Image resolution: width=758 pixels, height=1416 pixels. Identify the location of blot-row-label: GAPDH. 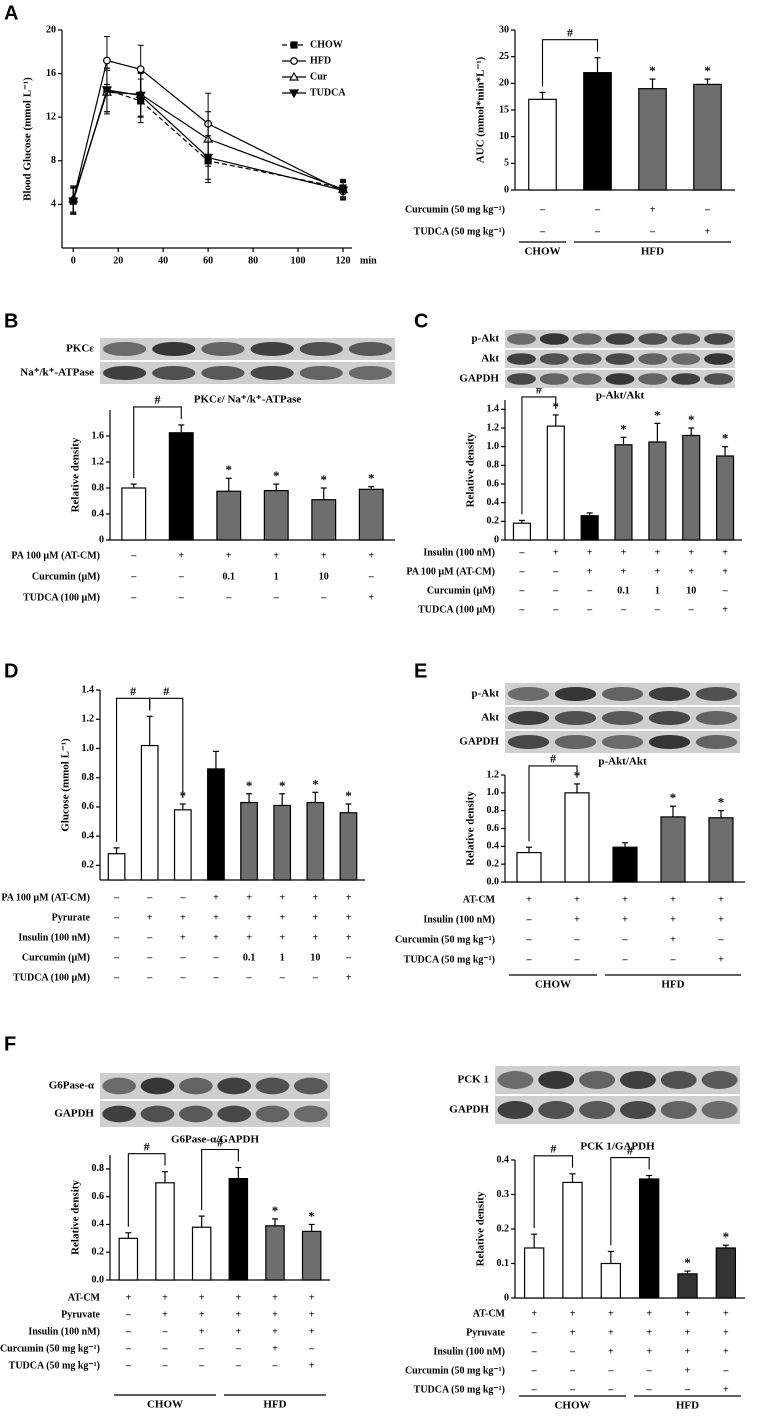
(74, 1114).